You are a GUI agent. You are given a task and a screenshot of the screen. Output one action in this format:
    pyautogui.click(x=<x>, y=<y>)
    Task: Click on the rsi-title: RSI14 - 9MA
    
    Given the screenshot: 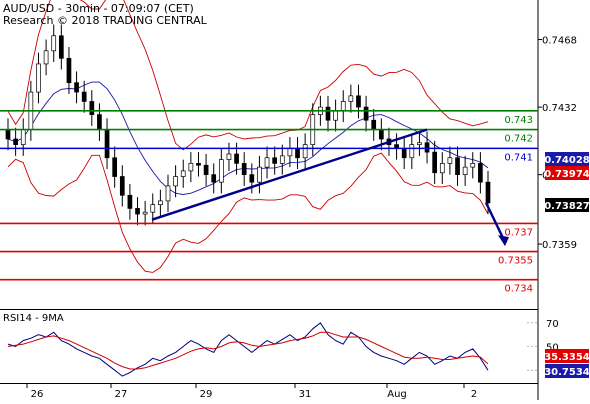 What is the action you would take?
    pyautogui.click(x=33, y=318)
    